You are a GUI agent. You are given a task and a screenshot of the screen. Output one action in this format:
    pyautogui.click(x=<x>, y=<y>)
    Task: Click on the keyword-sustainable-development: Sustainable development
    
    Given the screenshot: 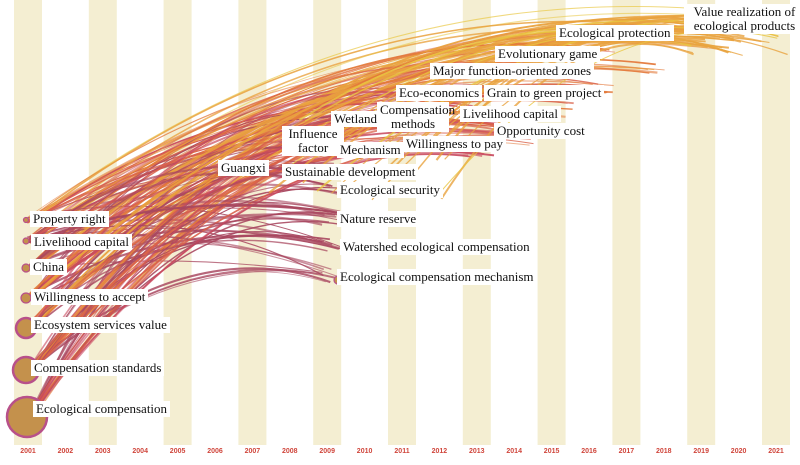 What is the action you would take?
    pyautogui.click(x=350, y=172)
    